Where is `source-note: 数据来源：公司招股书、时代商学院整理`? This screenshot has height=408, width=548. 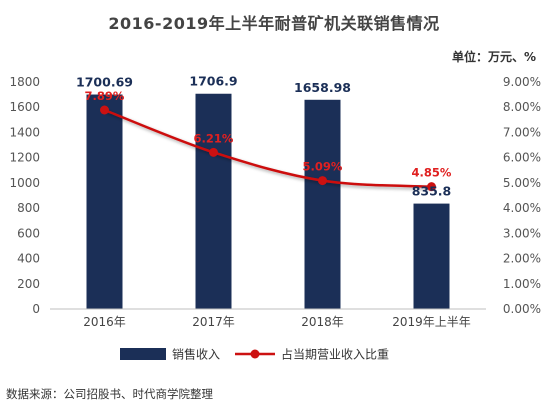 source-note: 数据来源：公司招股书、时代商学院整理 is located at coordinates (109, 394).